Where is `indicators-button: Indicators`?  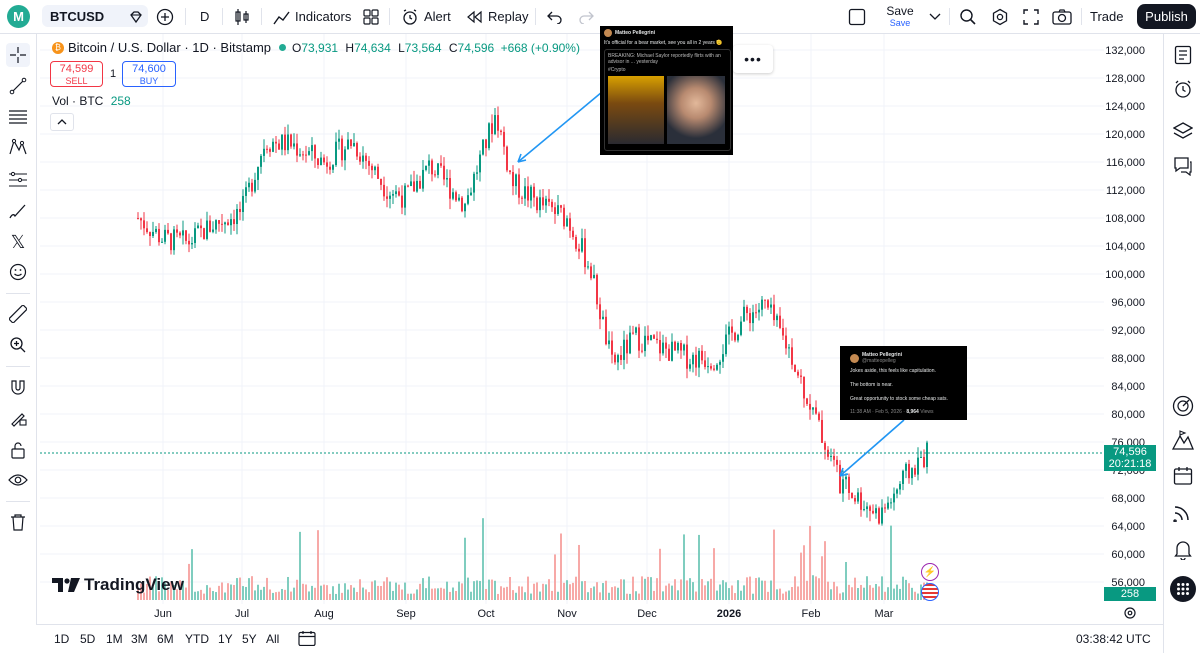 indicators-button: Indicators is located at coordinates (323, 16).